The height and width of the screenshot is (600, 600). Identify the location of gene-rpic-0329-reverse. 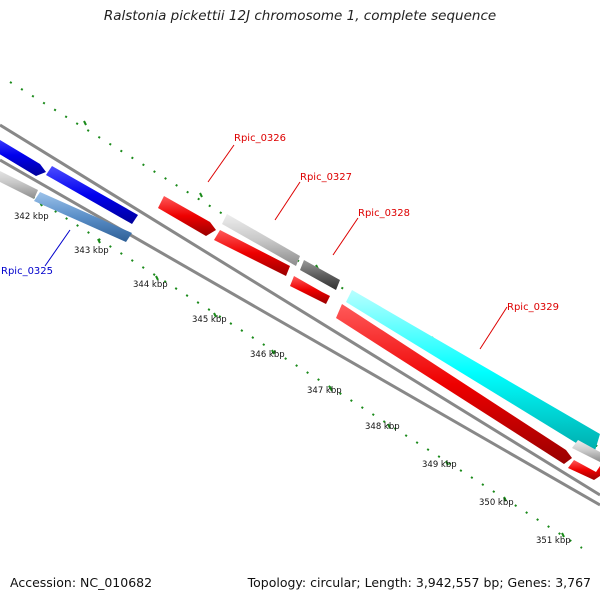
(468, 392).